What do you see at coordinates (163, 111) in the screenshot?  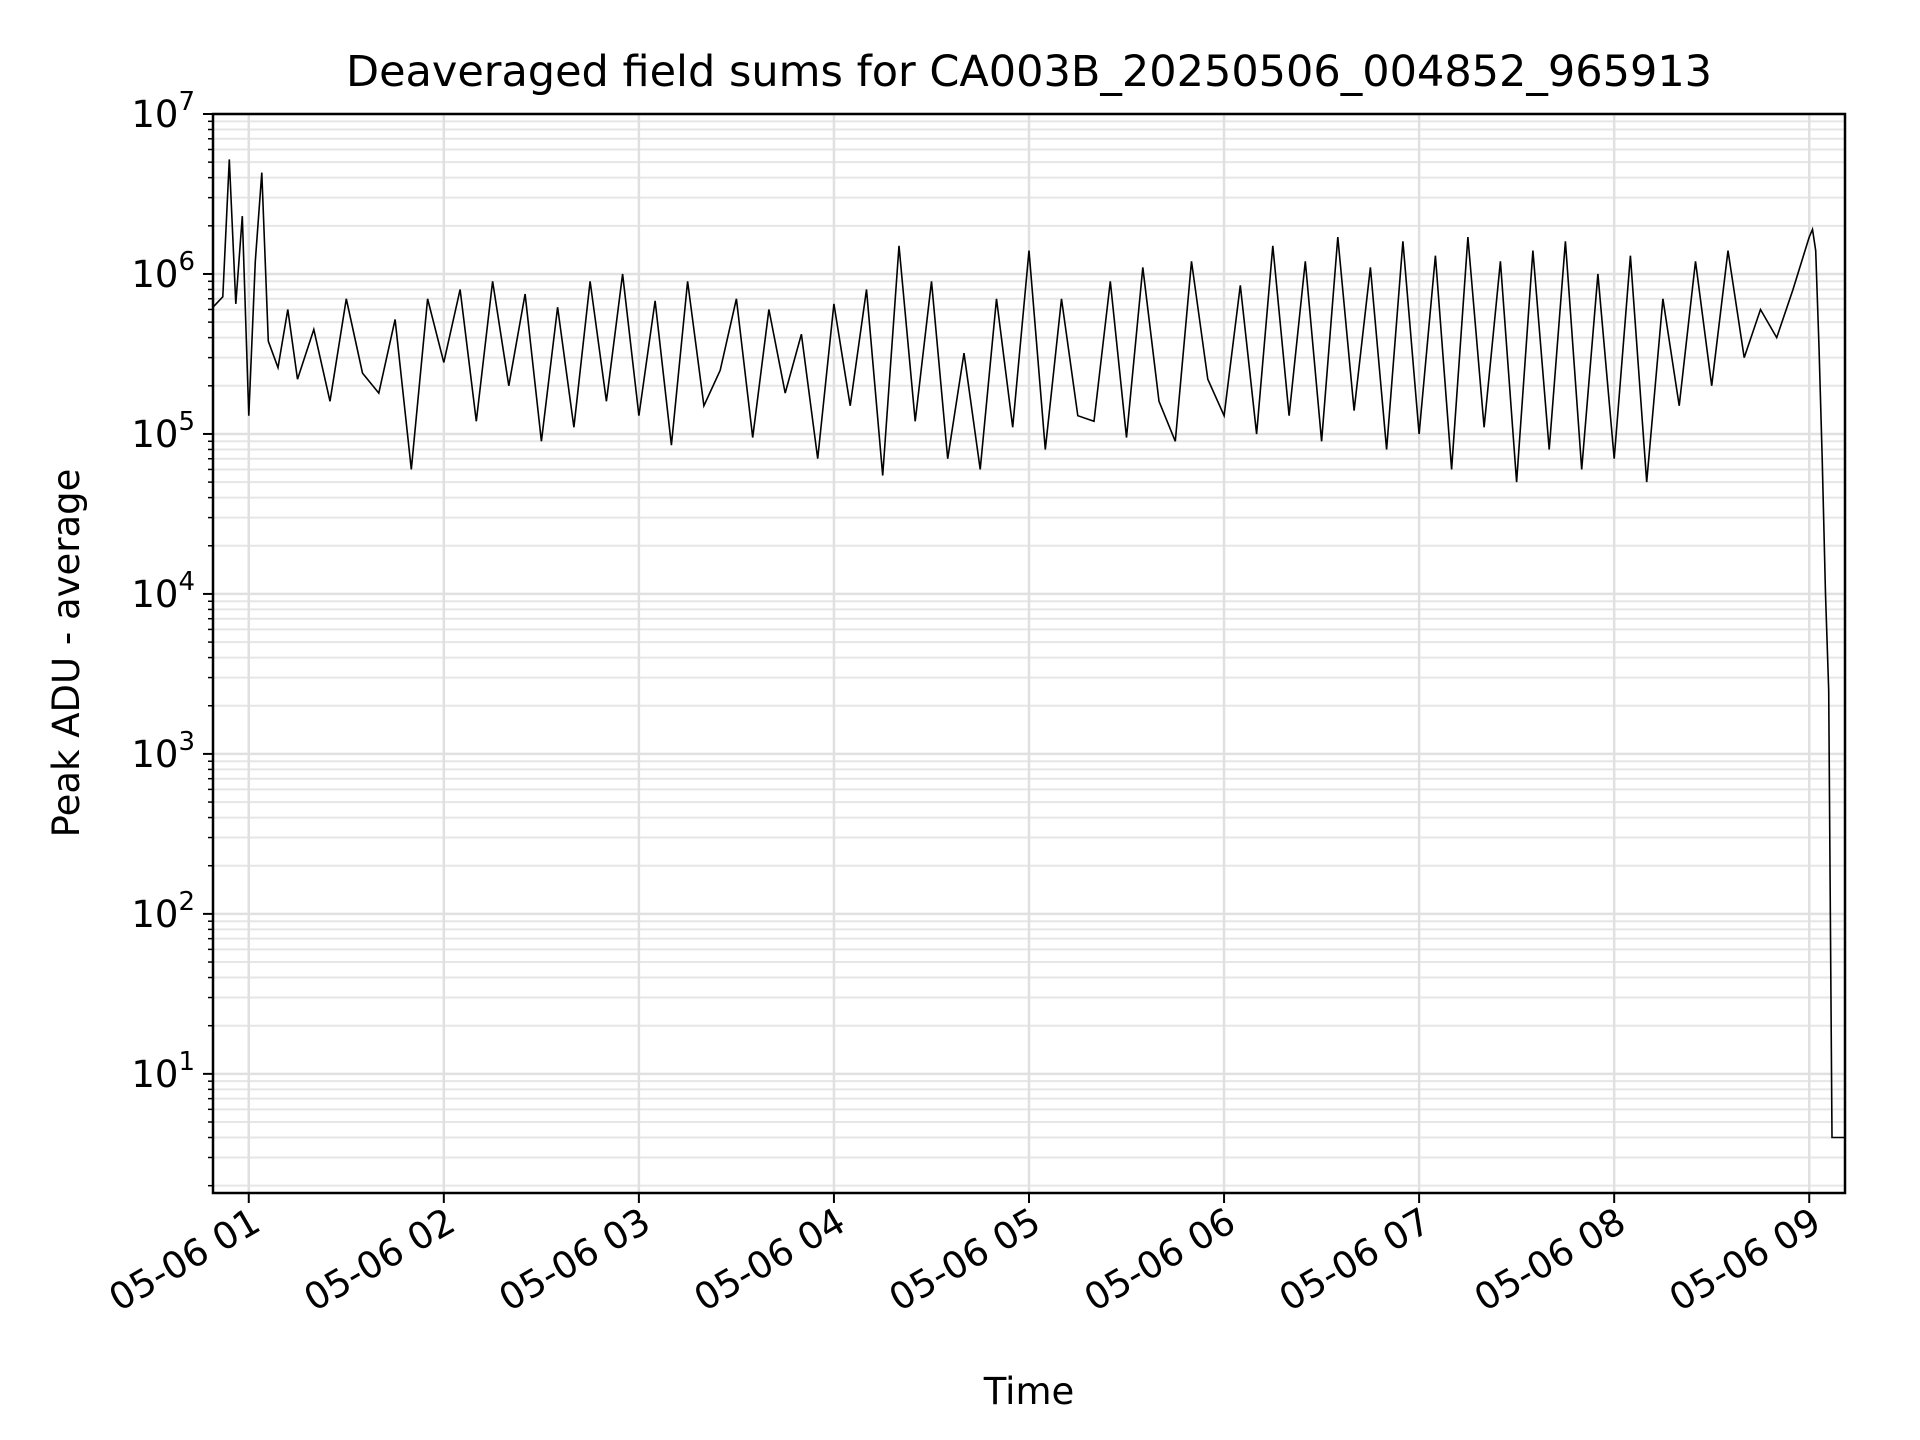 I see `y-tick-label: 10⁷` at bounding box center [163, 111].